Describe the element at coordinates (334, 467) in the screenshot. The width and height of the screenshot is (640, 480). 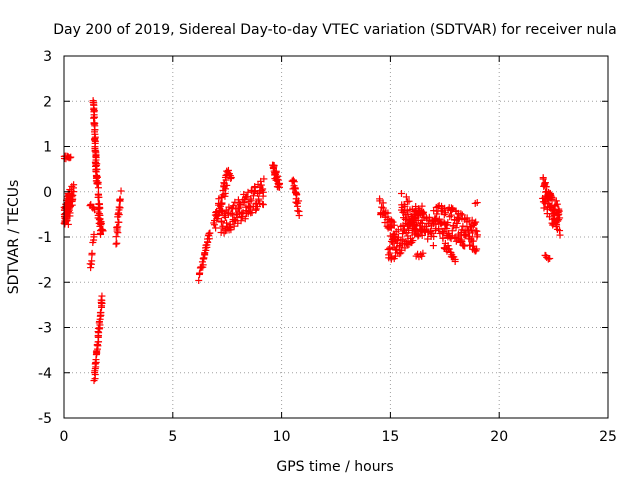
I see `x-axis-label: GPS time / hours` at that location.